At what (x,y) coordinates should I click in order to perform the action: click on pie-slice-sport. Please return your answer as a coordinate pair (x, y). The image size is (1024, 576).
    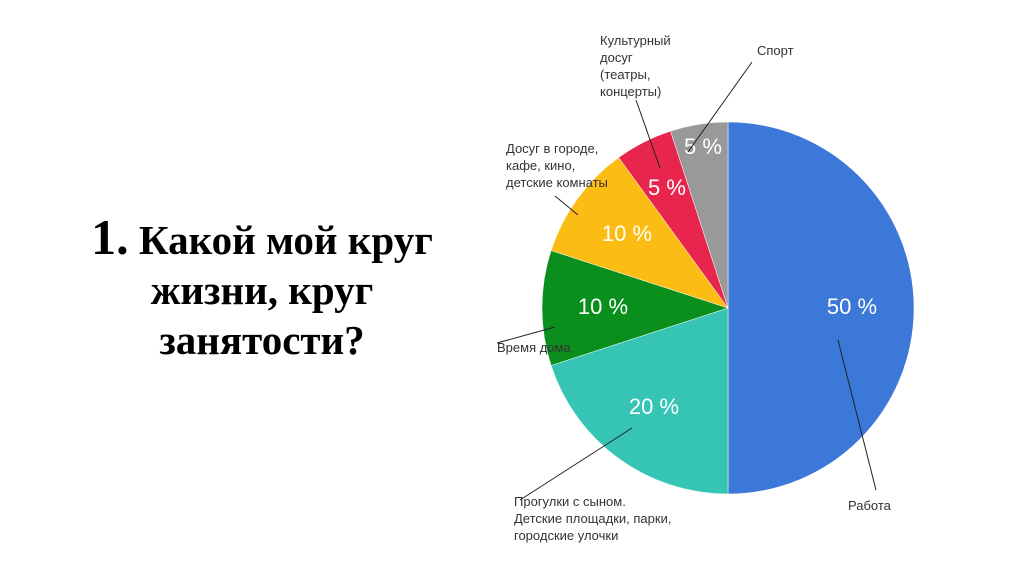
    Looking at the image, I should click on (699, 215).